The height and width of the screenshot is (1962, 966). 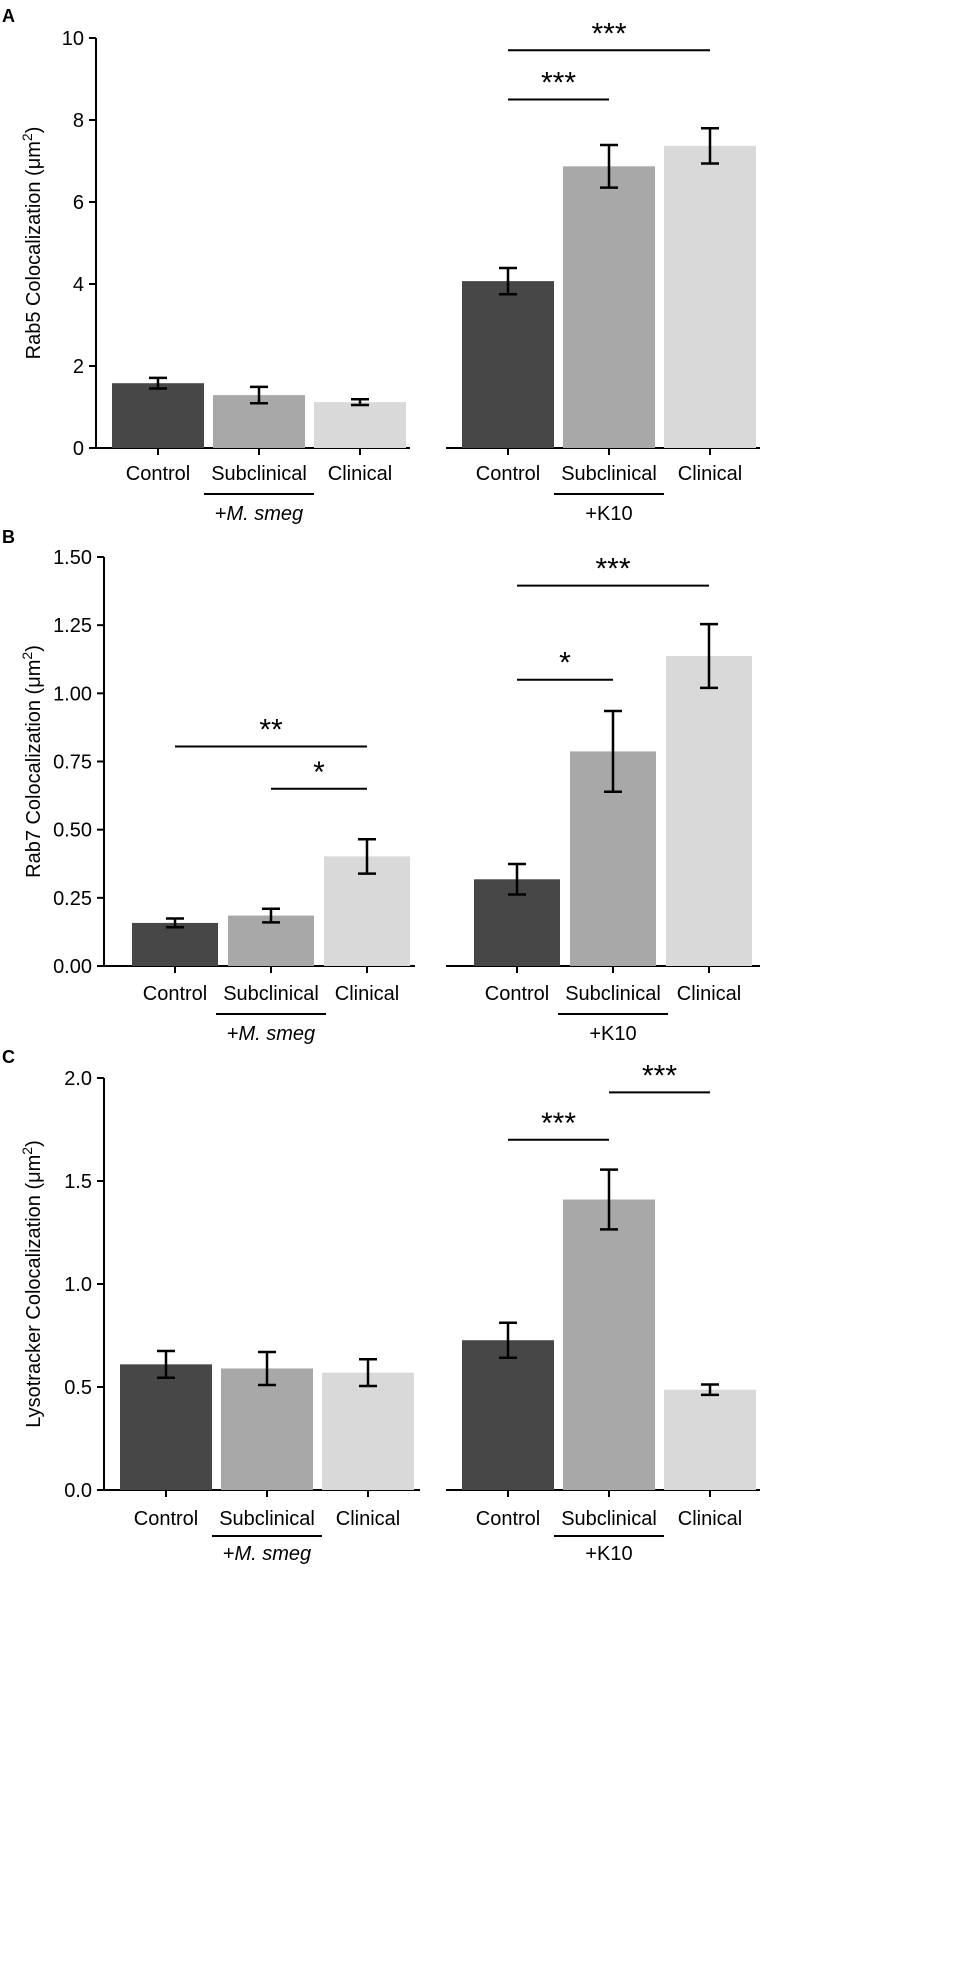 I want to click on y-tick-label: 0.5, so click(x=78, y=1388).